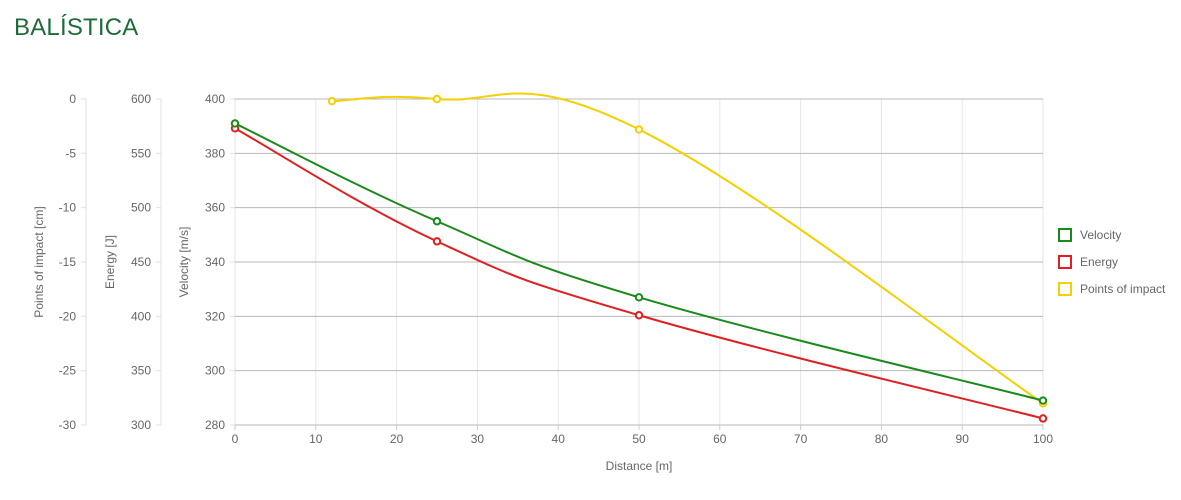  I want to click on velocity-tick-label: 400, so click(215, 99).